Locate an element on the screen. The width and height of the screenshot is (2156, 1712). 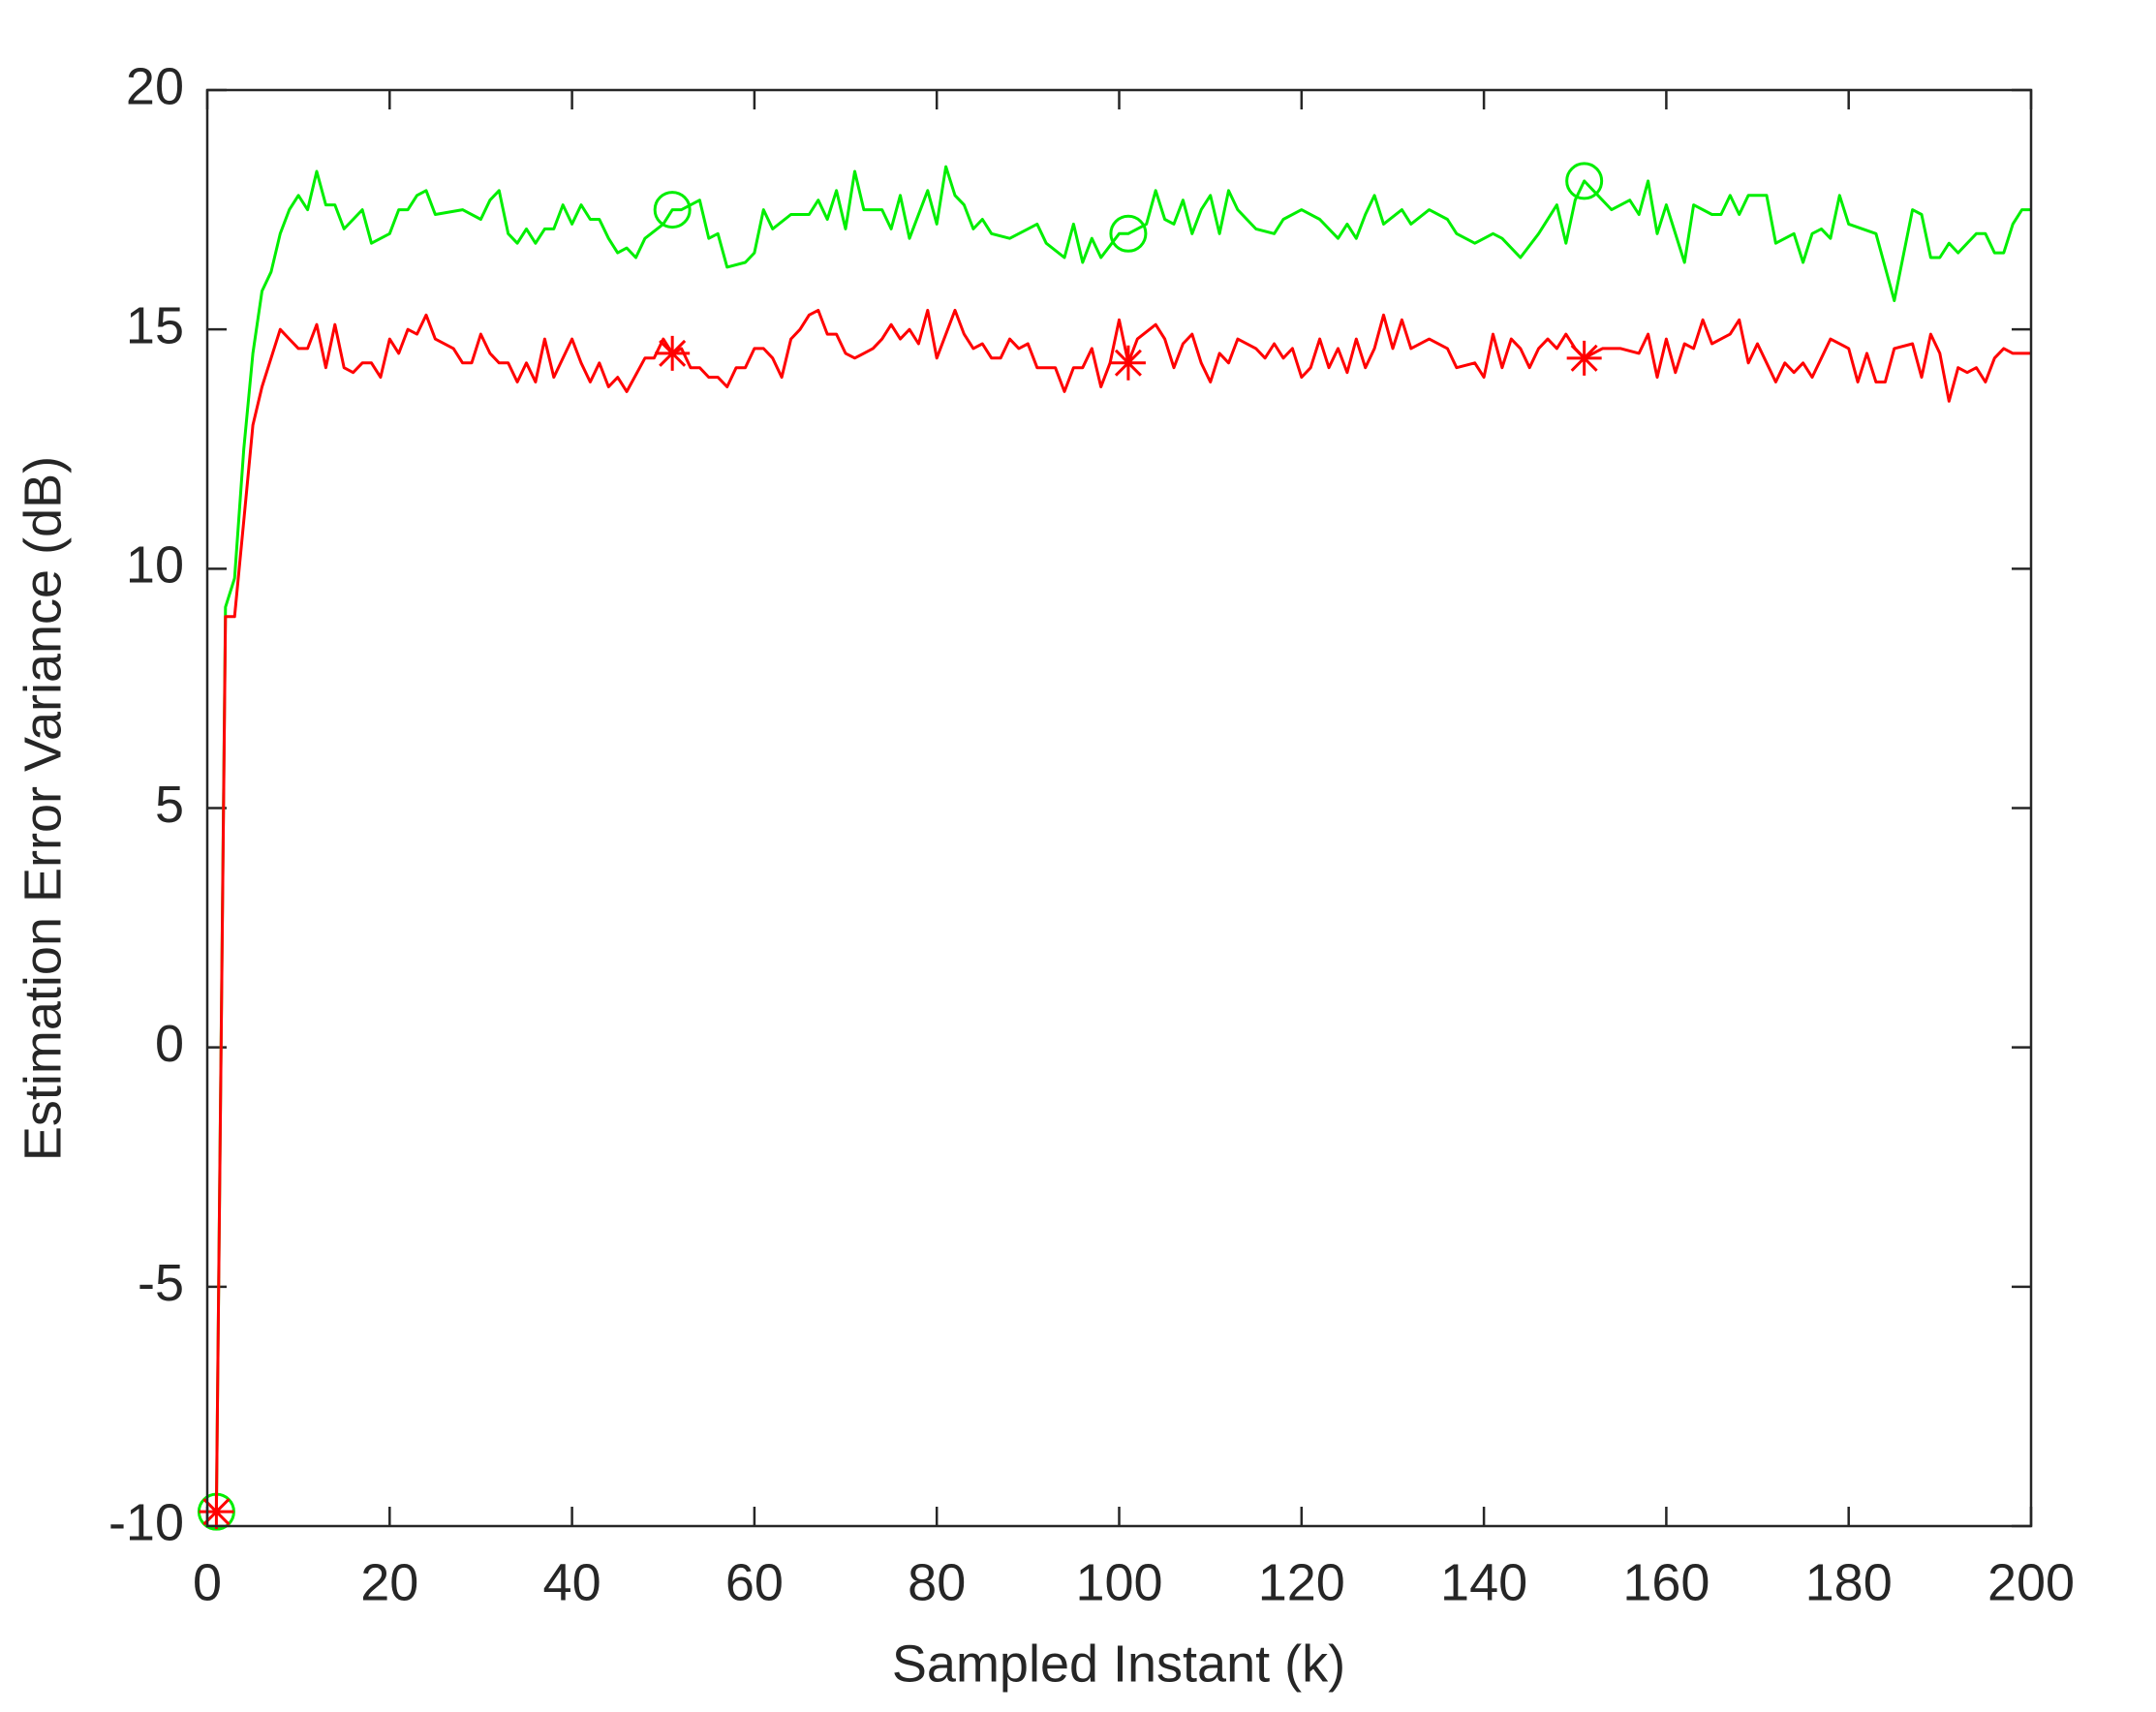
x-tick-label: 140 is located at coordinates (1484, 1582).